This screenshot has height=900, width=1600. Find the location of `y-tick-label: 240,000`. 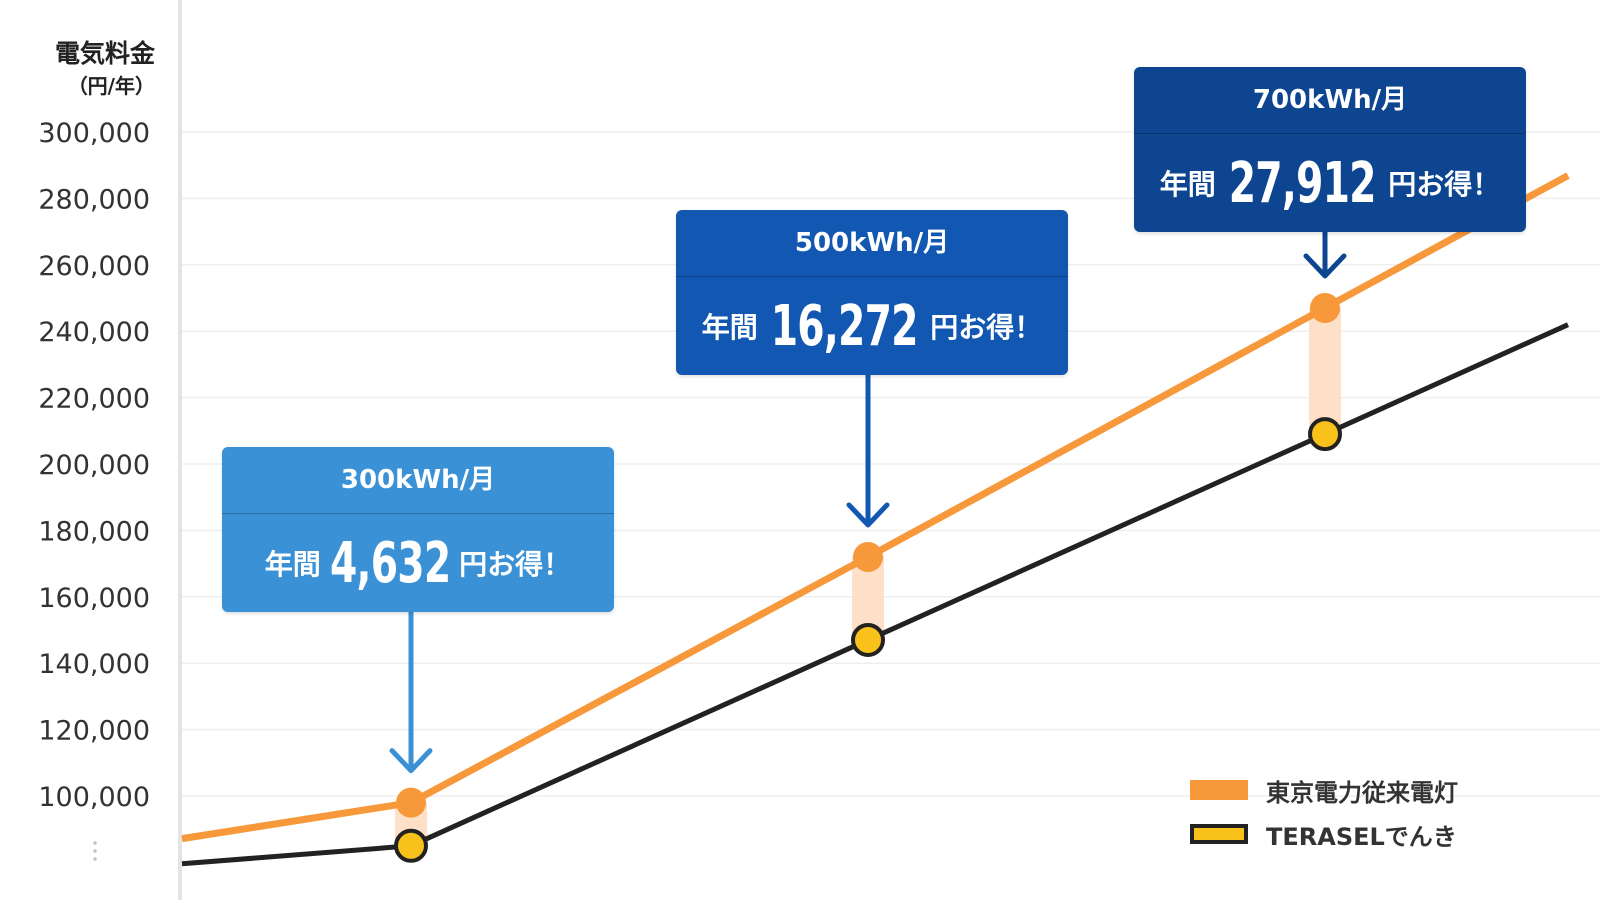

y-tick-label: 240,000 is located at coordinates (94, 332).